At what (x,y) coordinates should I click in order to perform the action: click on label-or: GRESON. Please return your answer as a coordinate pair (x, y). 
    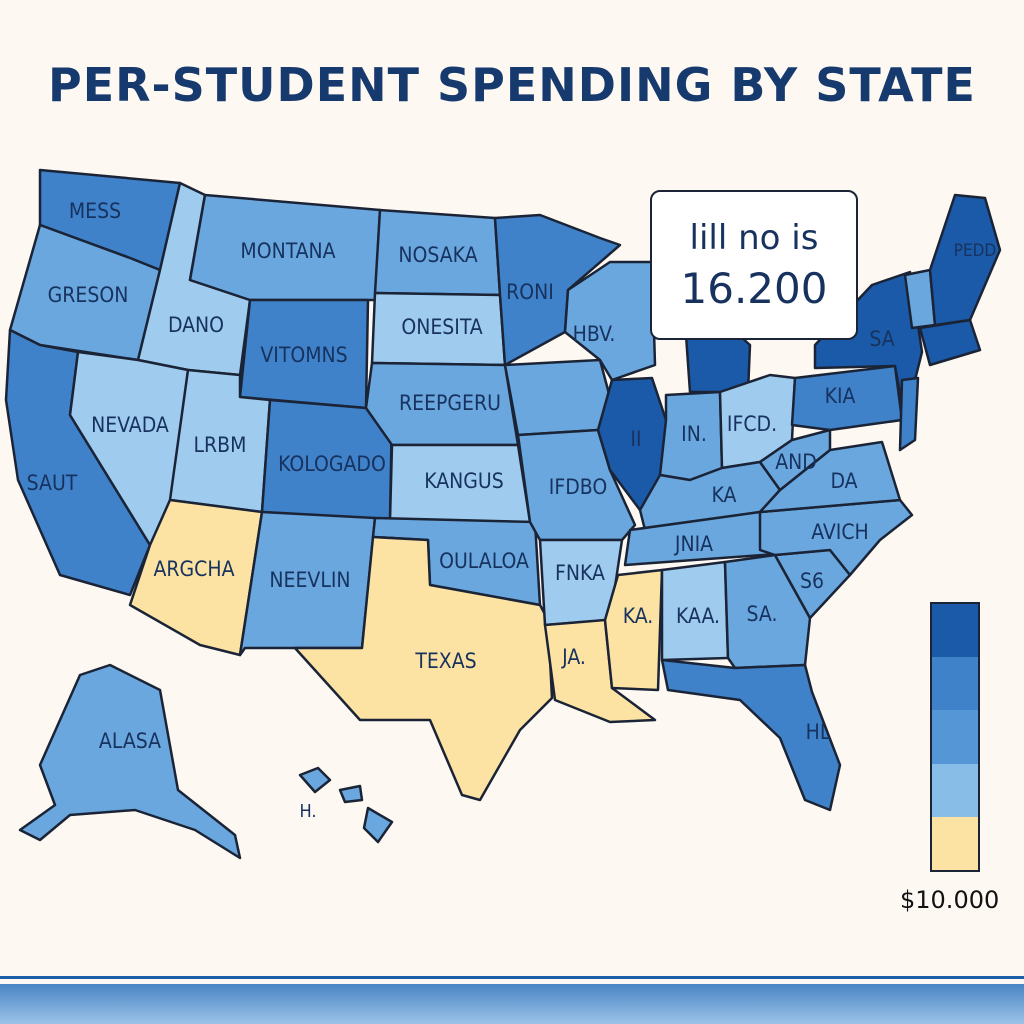
    Looking at the image, I should click on (88, 295).